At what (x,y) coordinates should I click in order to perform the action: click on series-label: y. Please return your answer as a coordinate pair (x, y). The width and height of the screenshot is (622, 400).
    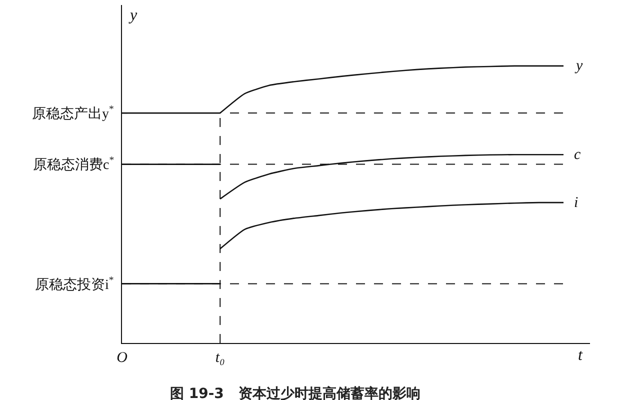
    Looking at the image, I should click on (578, 66).